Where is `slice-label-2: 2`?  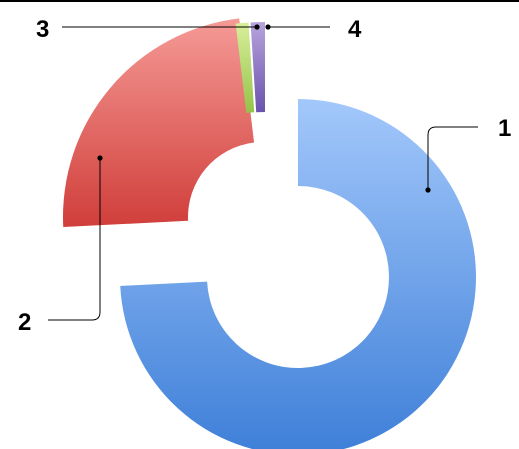 slice-label-2: 2 is located at coordinates (24, 322).